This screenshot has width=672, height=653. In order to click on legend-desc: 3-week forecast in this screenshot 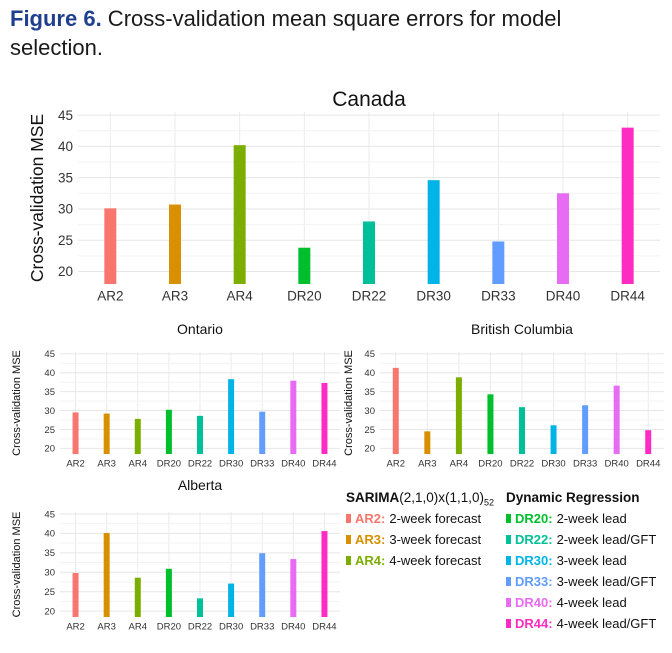, I will do `click(435, 539)`.